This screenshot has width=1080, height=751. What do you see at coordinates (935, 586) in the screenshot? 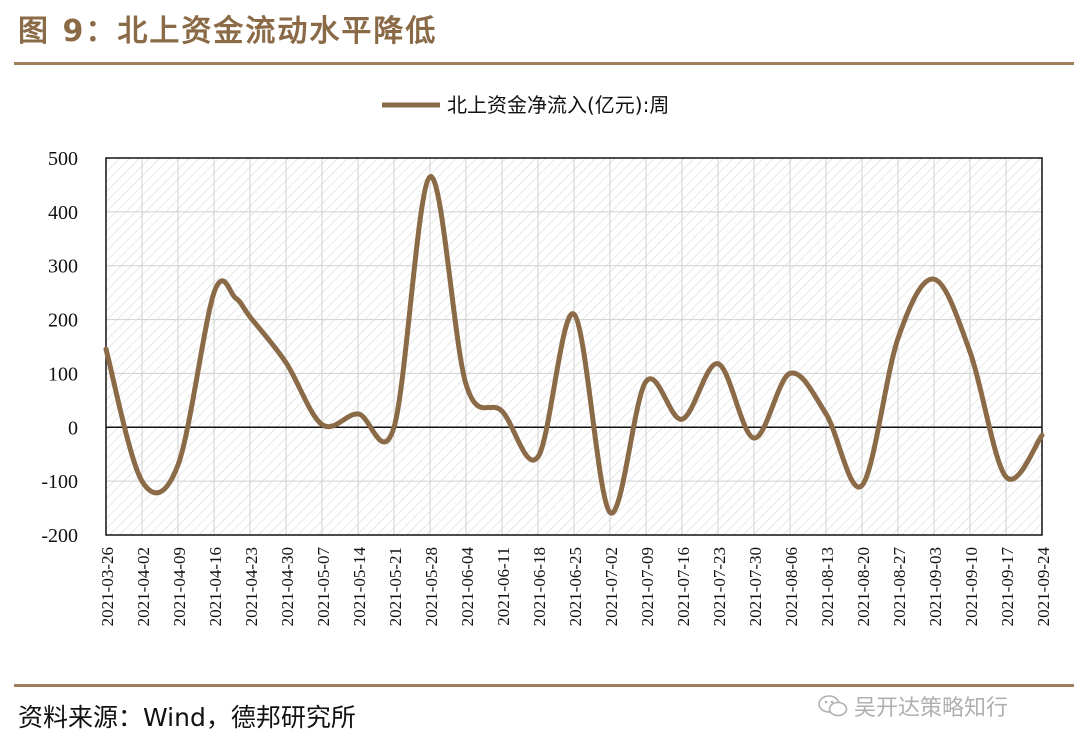
I see `x-tick-label: 2021-09-03` at bounding box center [935, 586].